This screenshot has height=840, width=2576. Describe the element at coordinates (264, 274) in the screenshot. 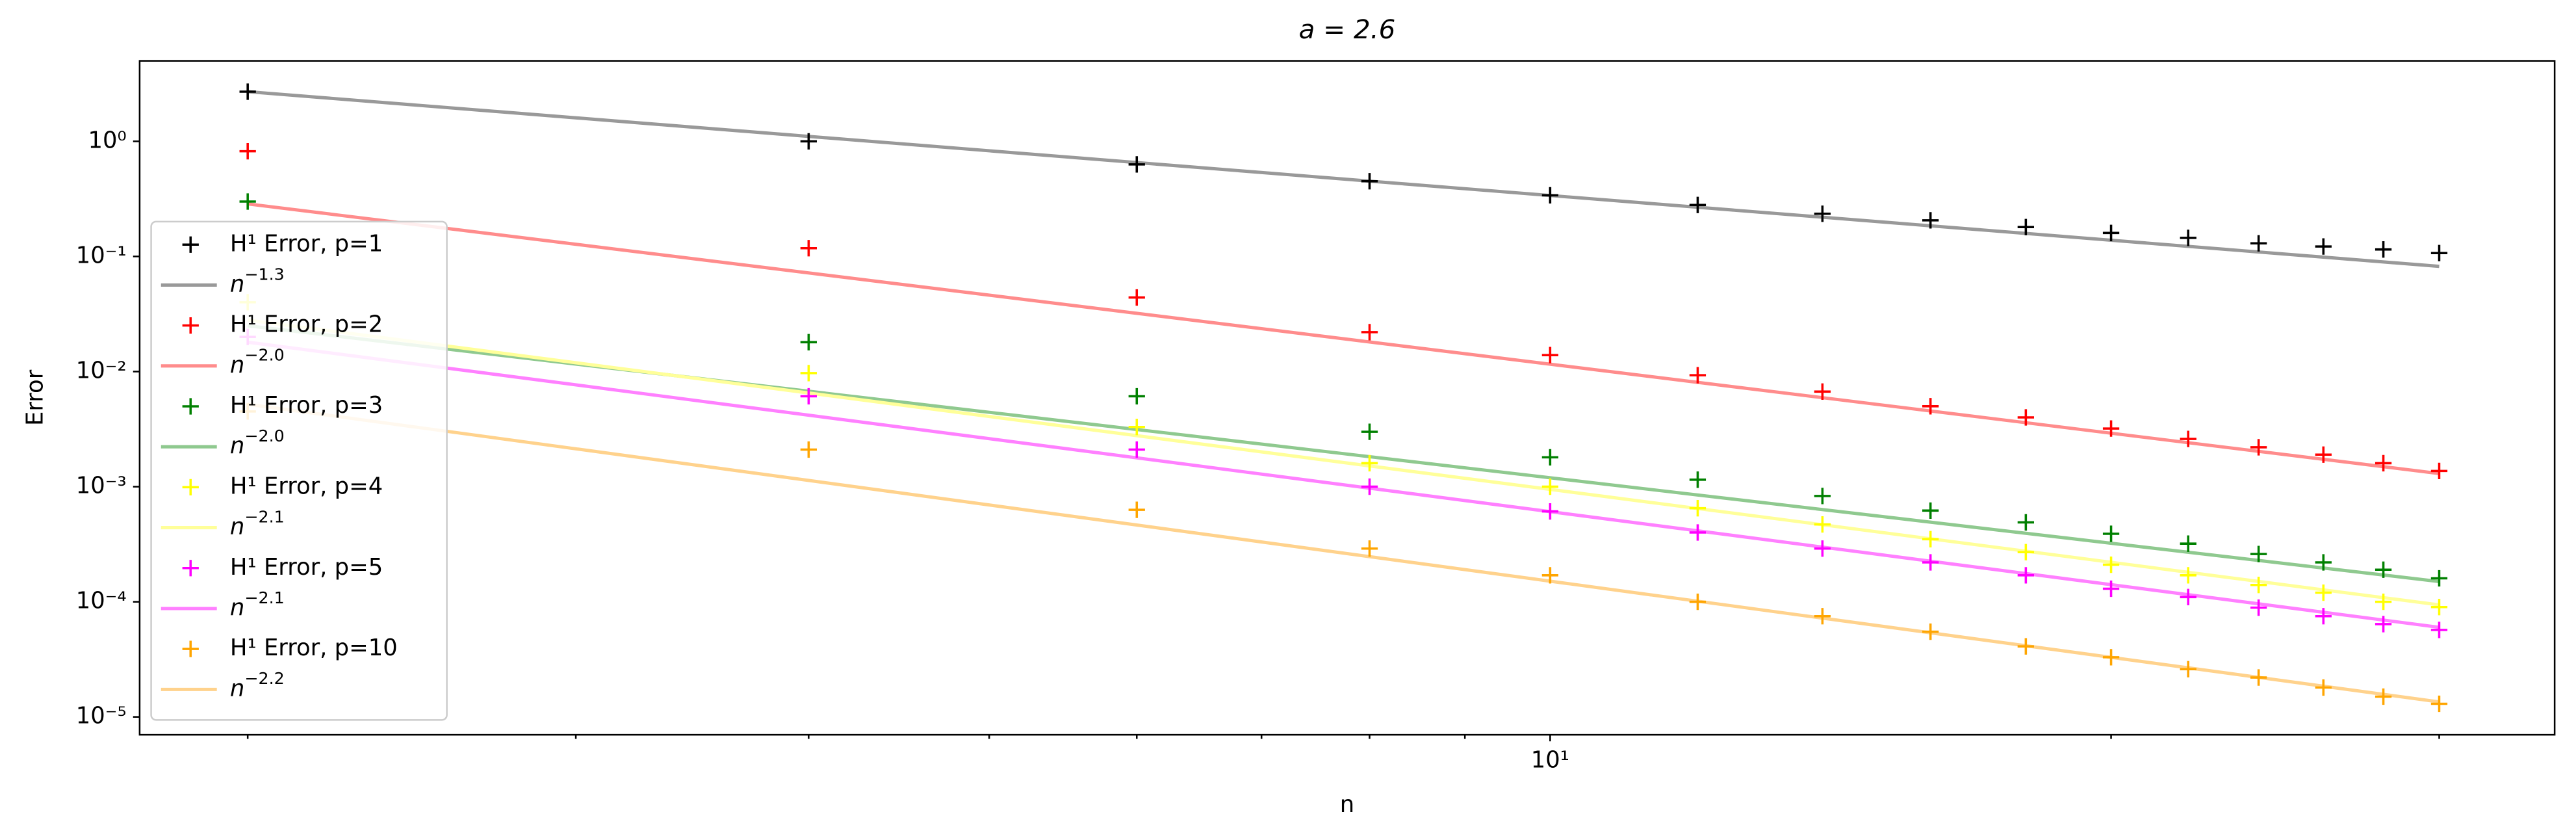

I see `legend-exponent: −1.3` at that location.